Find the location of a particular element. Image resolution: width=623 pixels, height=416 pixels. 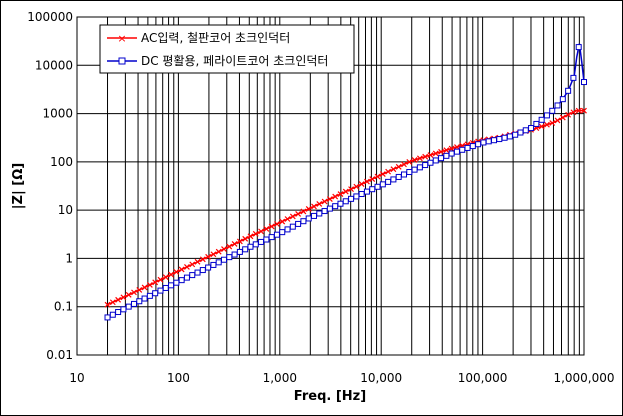

legend-marker-ac: × is located at coordinates (121, 38).